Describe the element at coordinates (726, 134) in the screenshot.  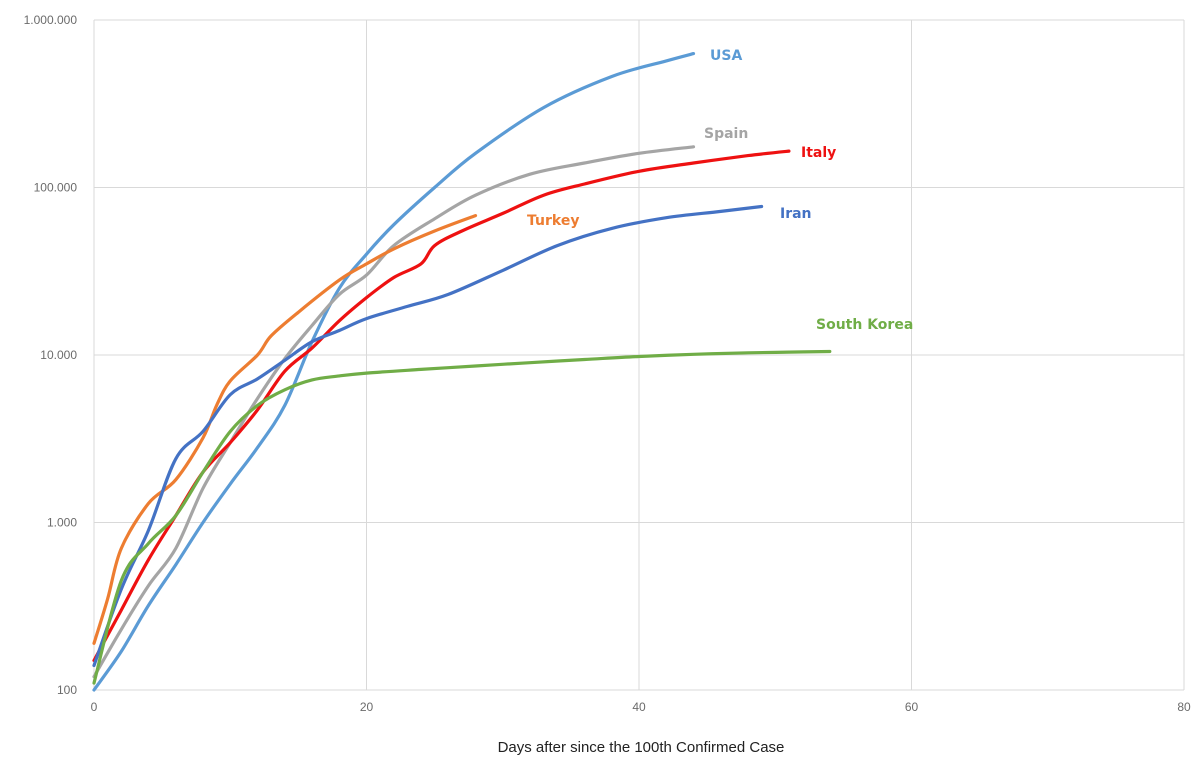
I see `series-label-spain: Spain` at that location.